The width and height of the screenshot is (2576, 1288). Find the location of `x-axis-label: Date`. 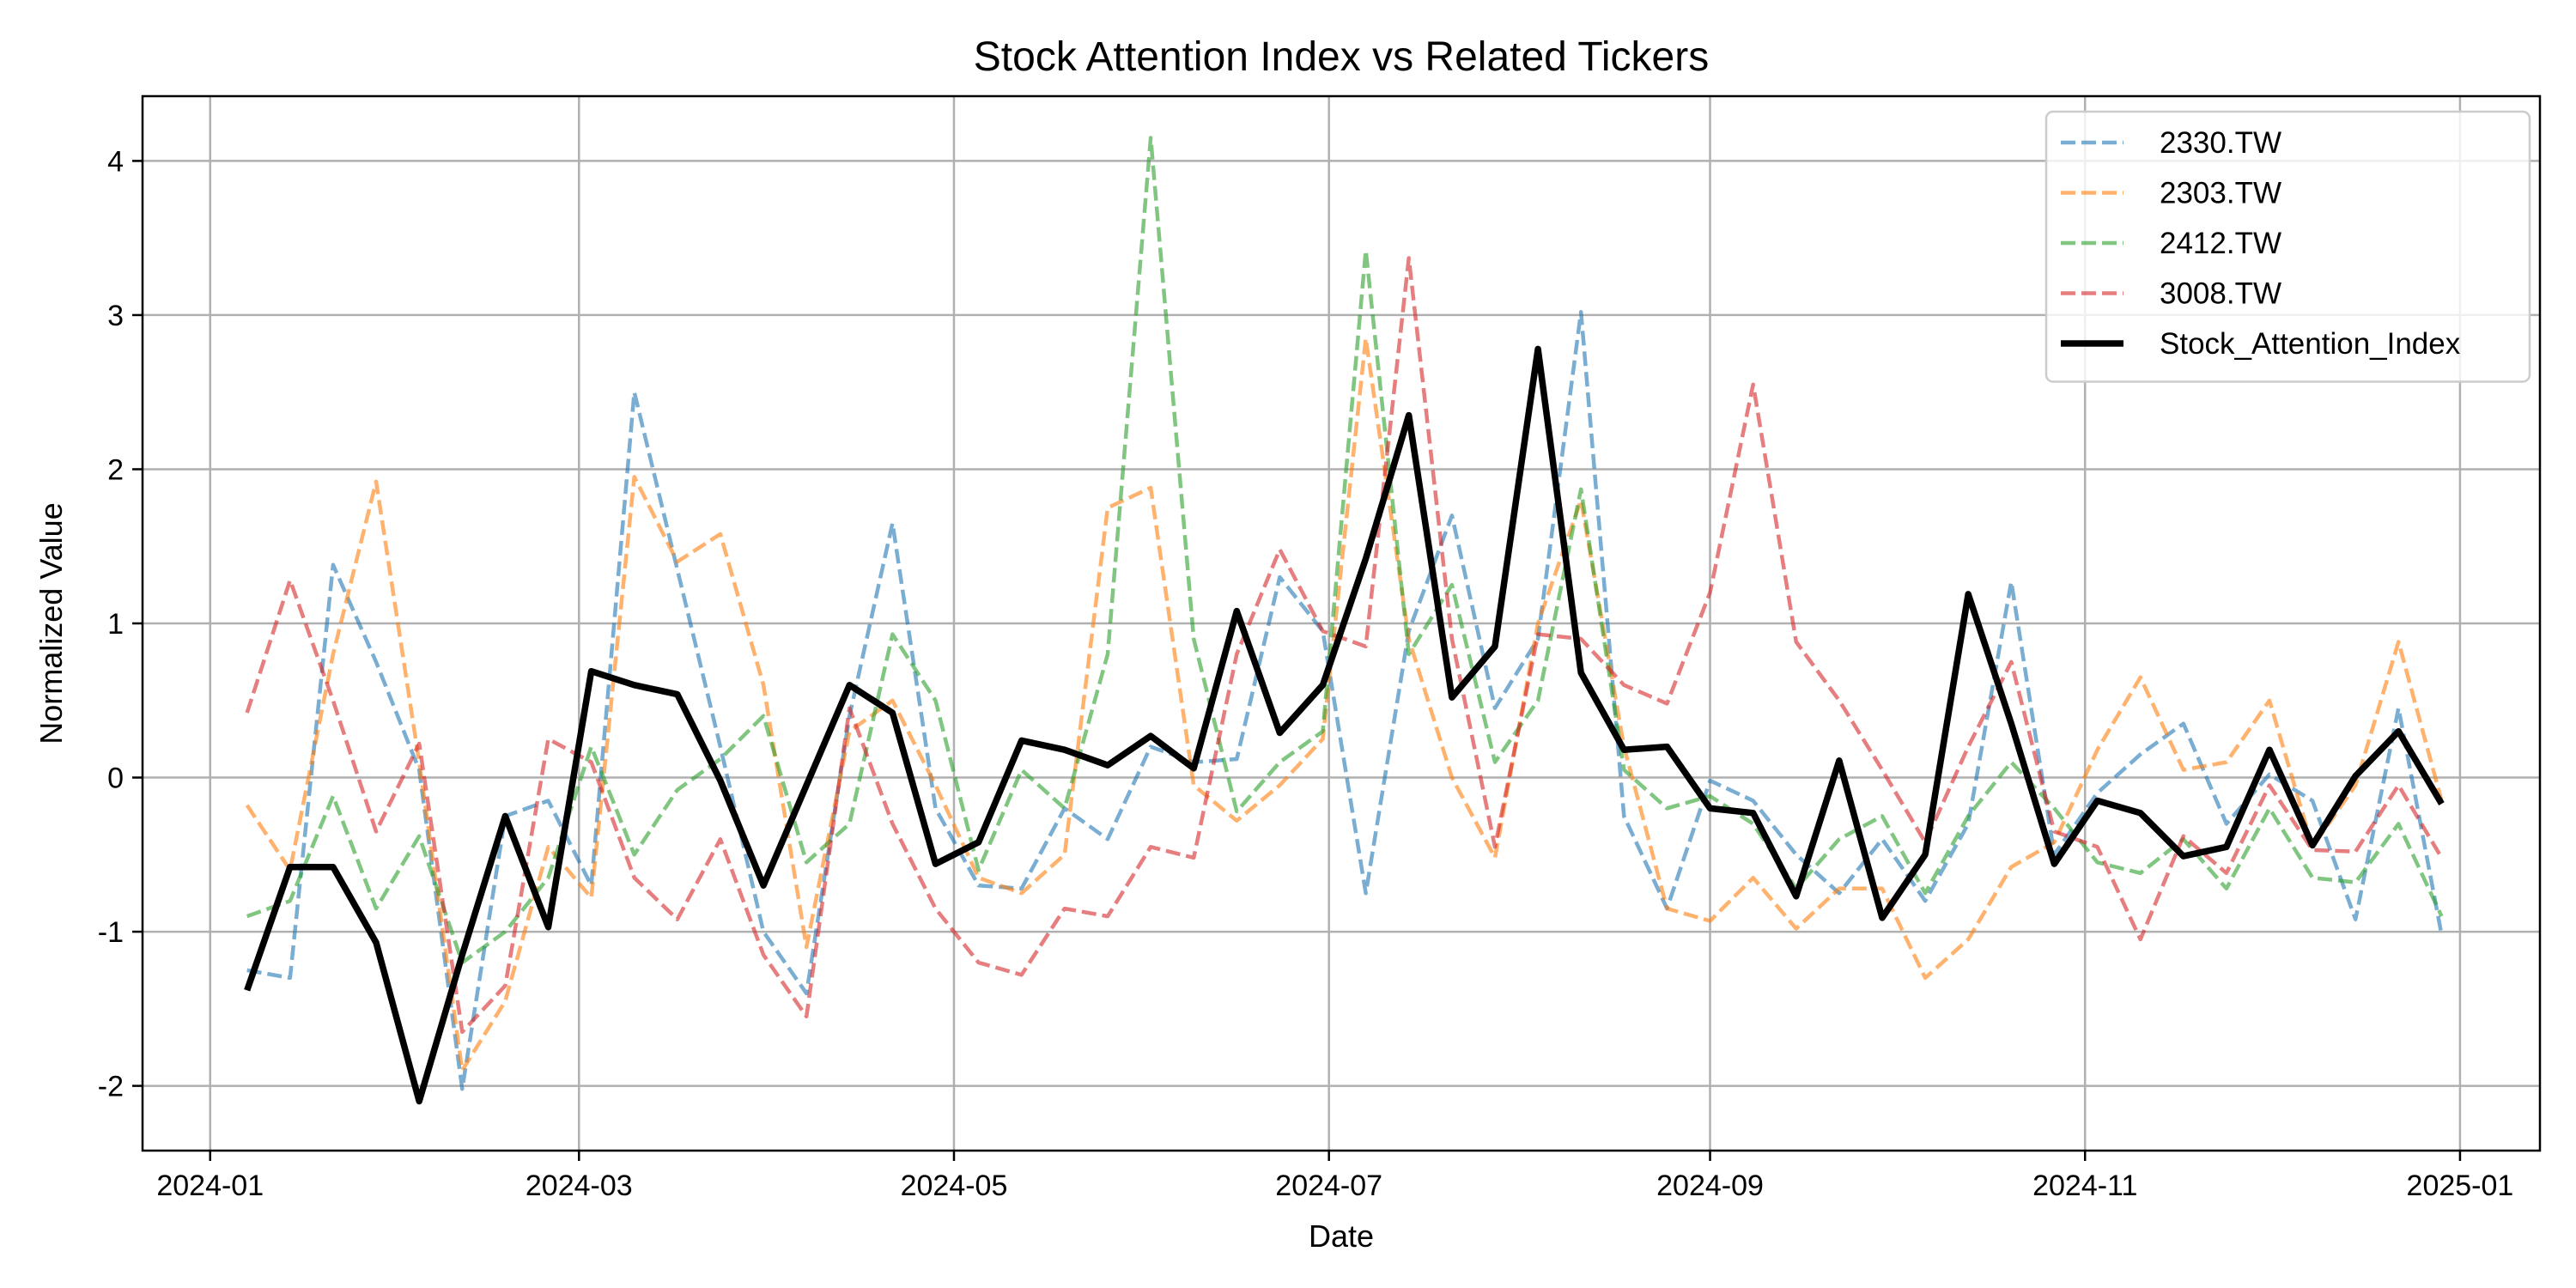

x-axis-label: Date is located at coordinates (1341, 1236).